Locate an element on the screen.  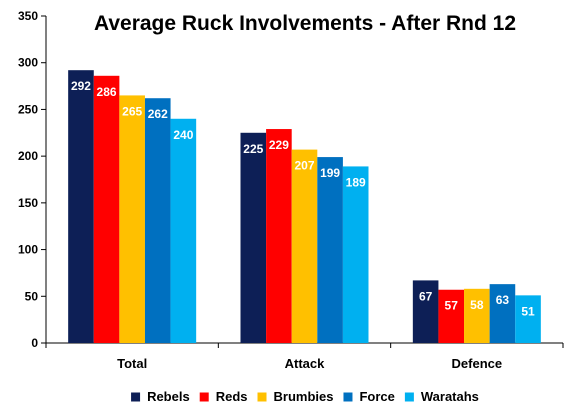
legend-label: Brumbies is located at coordinates (304, 396).